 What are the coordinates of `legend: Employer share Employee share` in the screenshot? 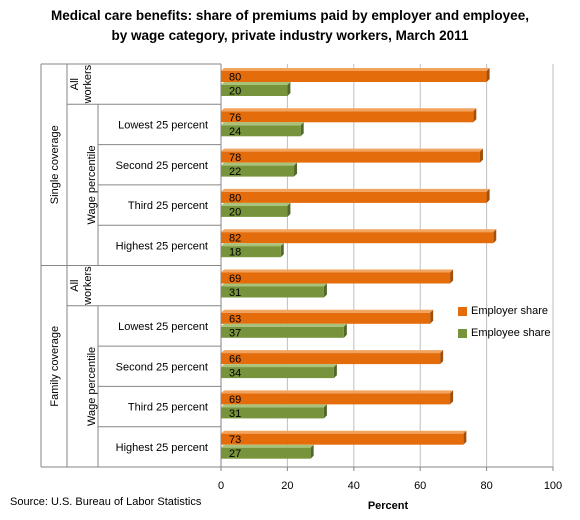 It's located at (504, 322).